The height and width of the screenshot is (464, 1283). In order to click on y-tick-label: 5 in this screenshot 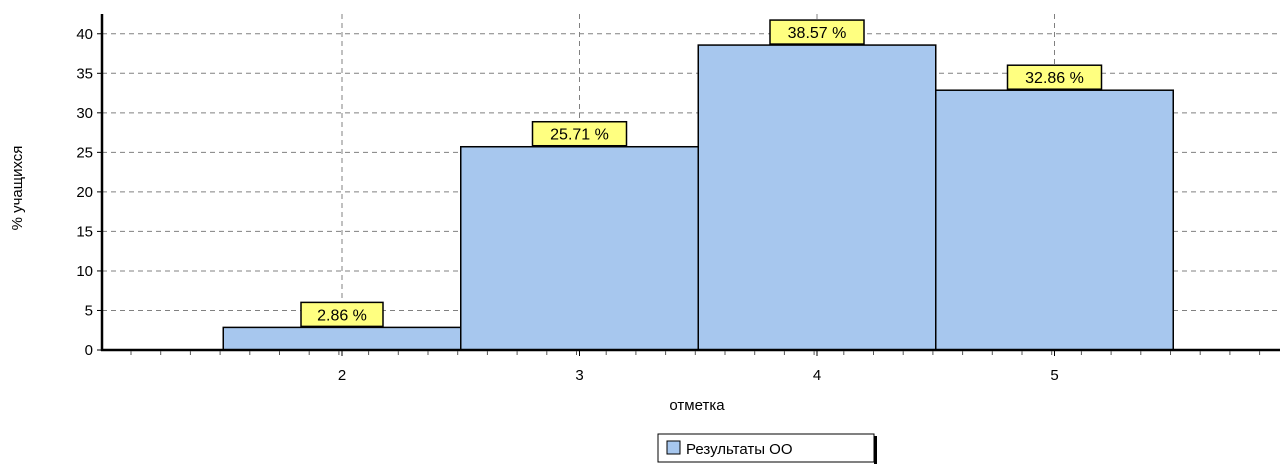, I will do `click(89, 310)`.